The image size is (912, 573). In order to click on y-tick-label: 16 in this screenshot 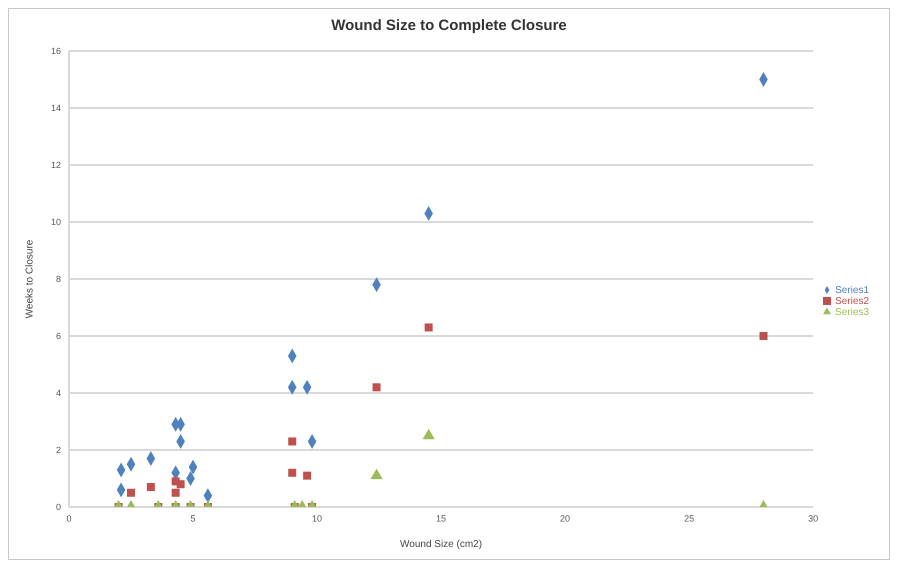, I will do `click(55, 51)`.